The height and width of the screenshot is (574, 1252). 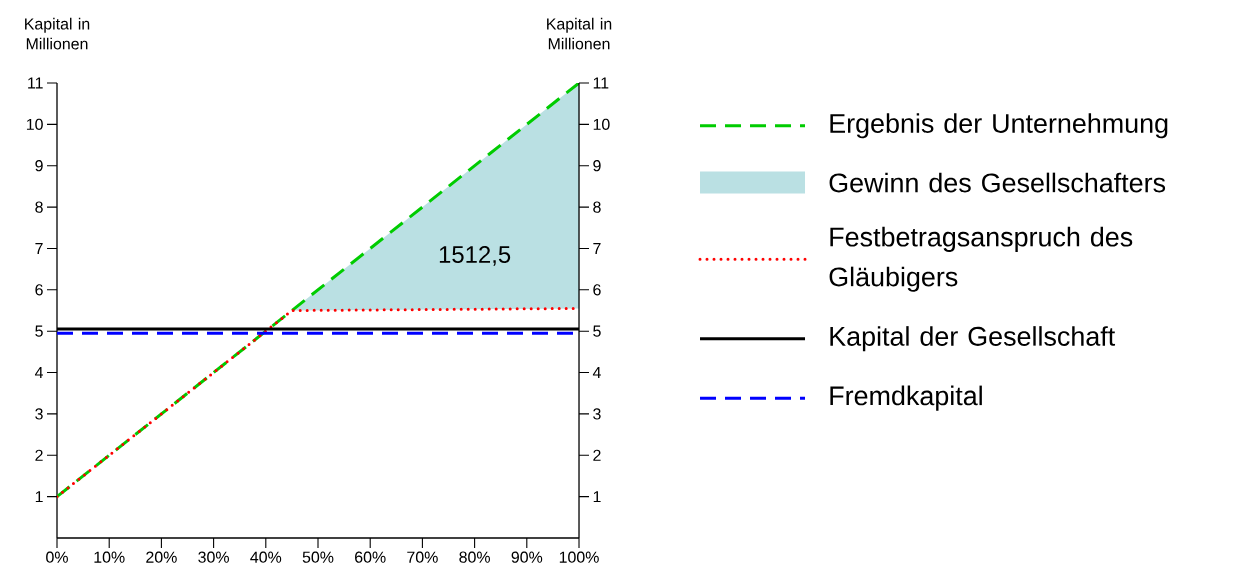 What do you see at coordinates (906, 398) in the screenshot?
I see `legend-label: Fremdkapital` at bounding box center [906, 398].